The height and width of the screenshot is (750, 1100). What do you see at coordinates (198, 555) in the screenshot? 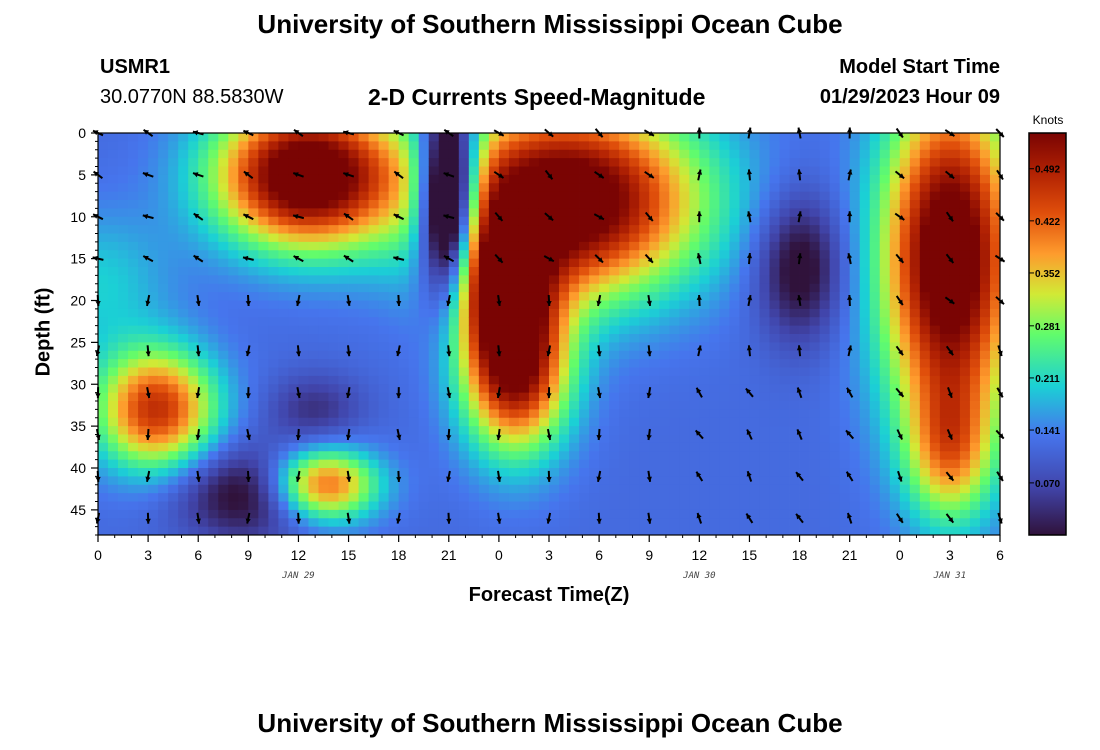
I see `x-tick-label: 6` at bounding box center [198, 555].